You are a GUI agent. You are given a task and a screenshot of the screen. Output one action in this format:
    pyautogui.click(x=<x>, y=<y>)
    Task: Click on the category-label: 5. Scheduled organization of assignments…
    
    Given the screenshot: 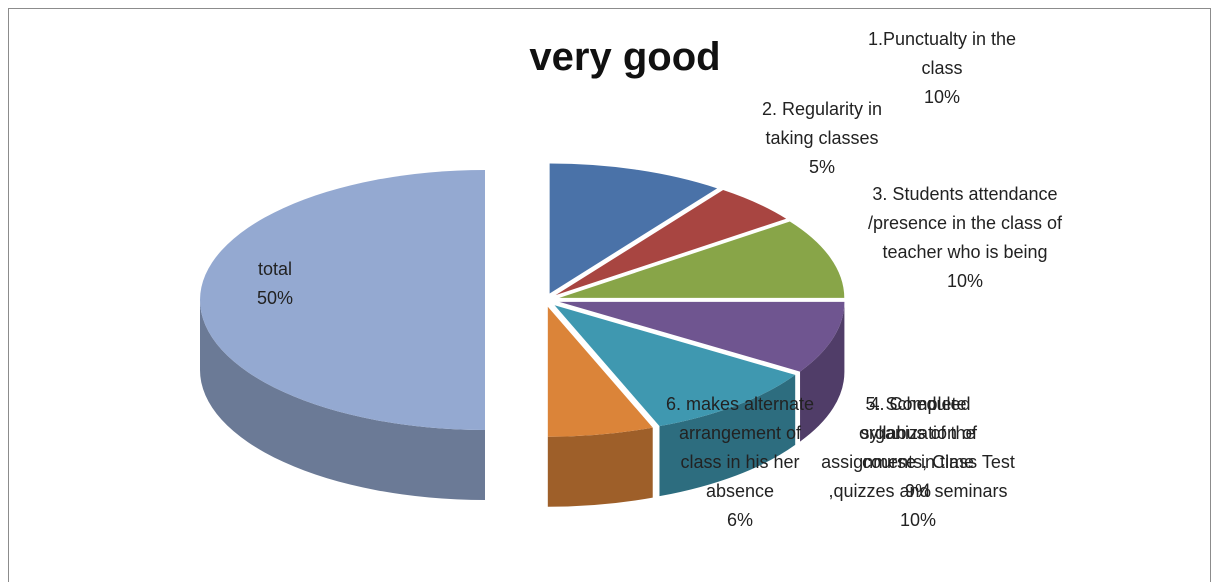 What is the action you would take?
    pyautogui.click(x=918, y=447)
    